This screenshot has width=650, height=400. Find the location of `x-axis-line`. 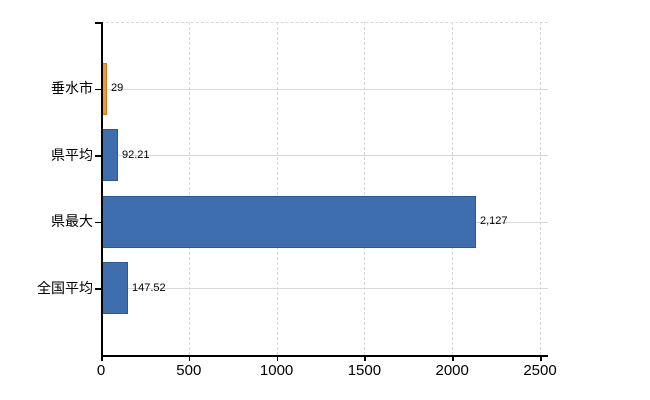

x-axis-line is located at coordinates (324, 356).